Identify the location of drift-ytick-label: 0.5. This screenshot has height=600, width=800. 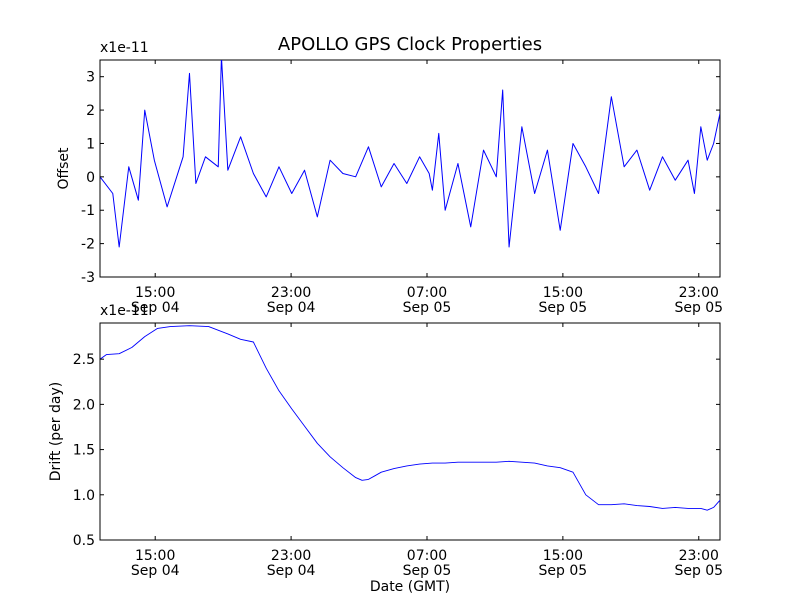
(84, 541).